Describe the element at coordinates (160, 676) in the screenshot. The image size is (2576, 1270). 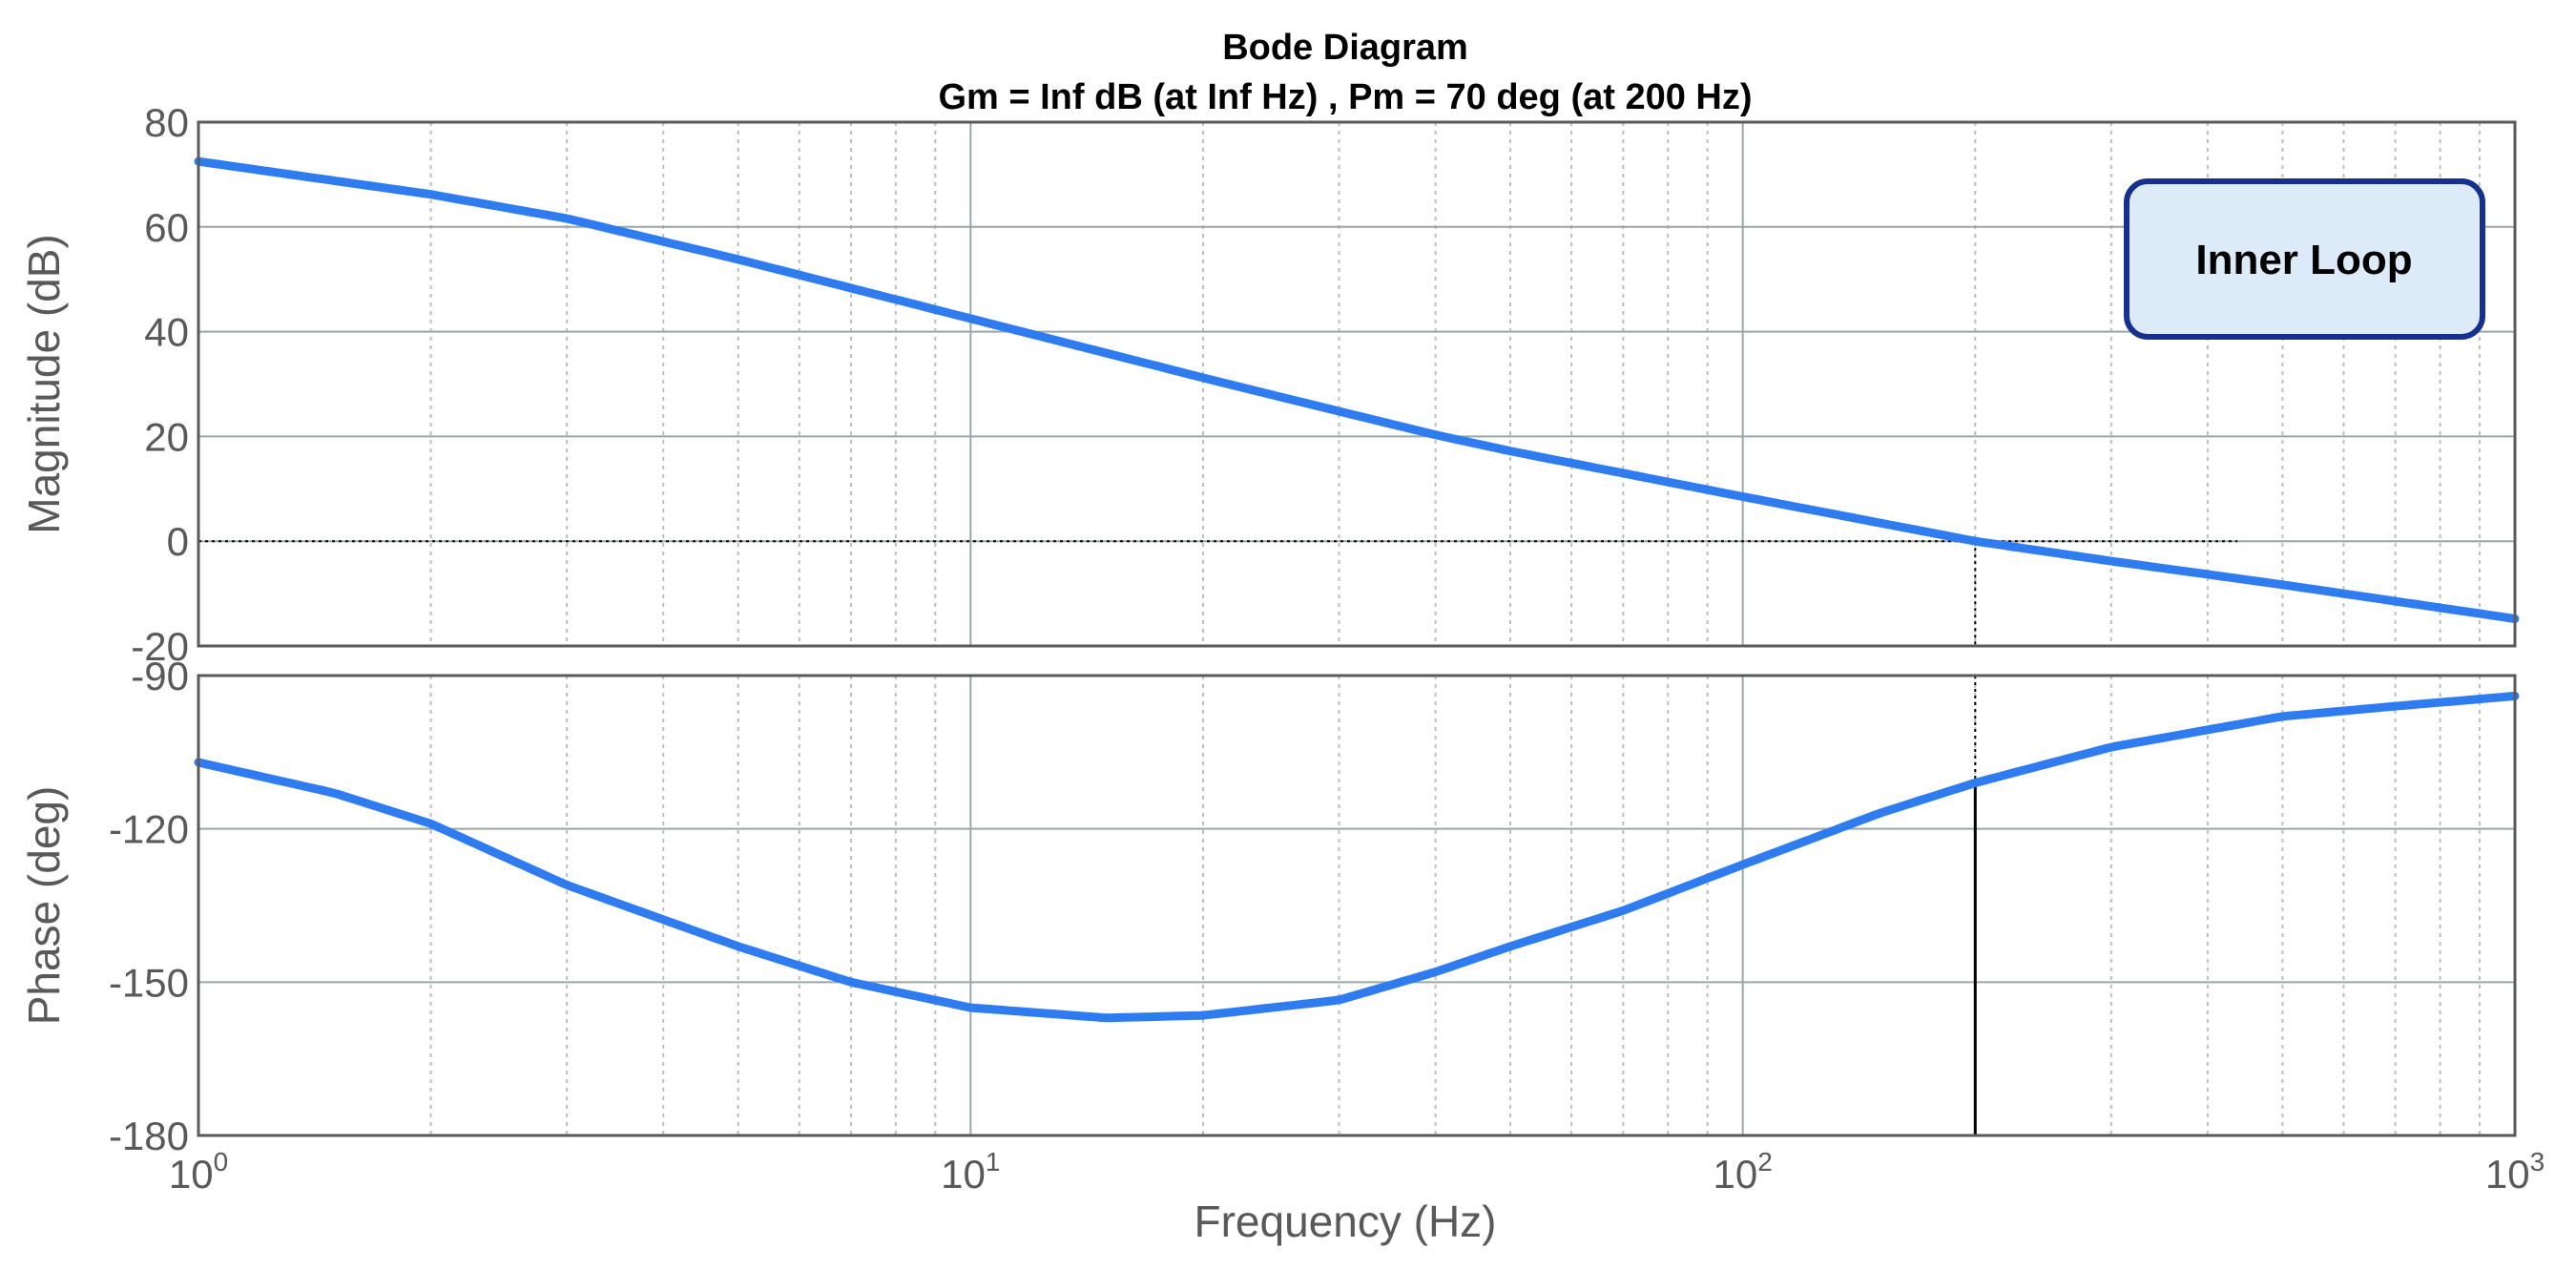
I see `phase-y-tick-label: -90` at that location.